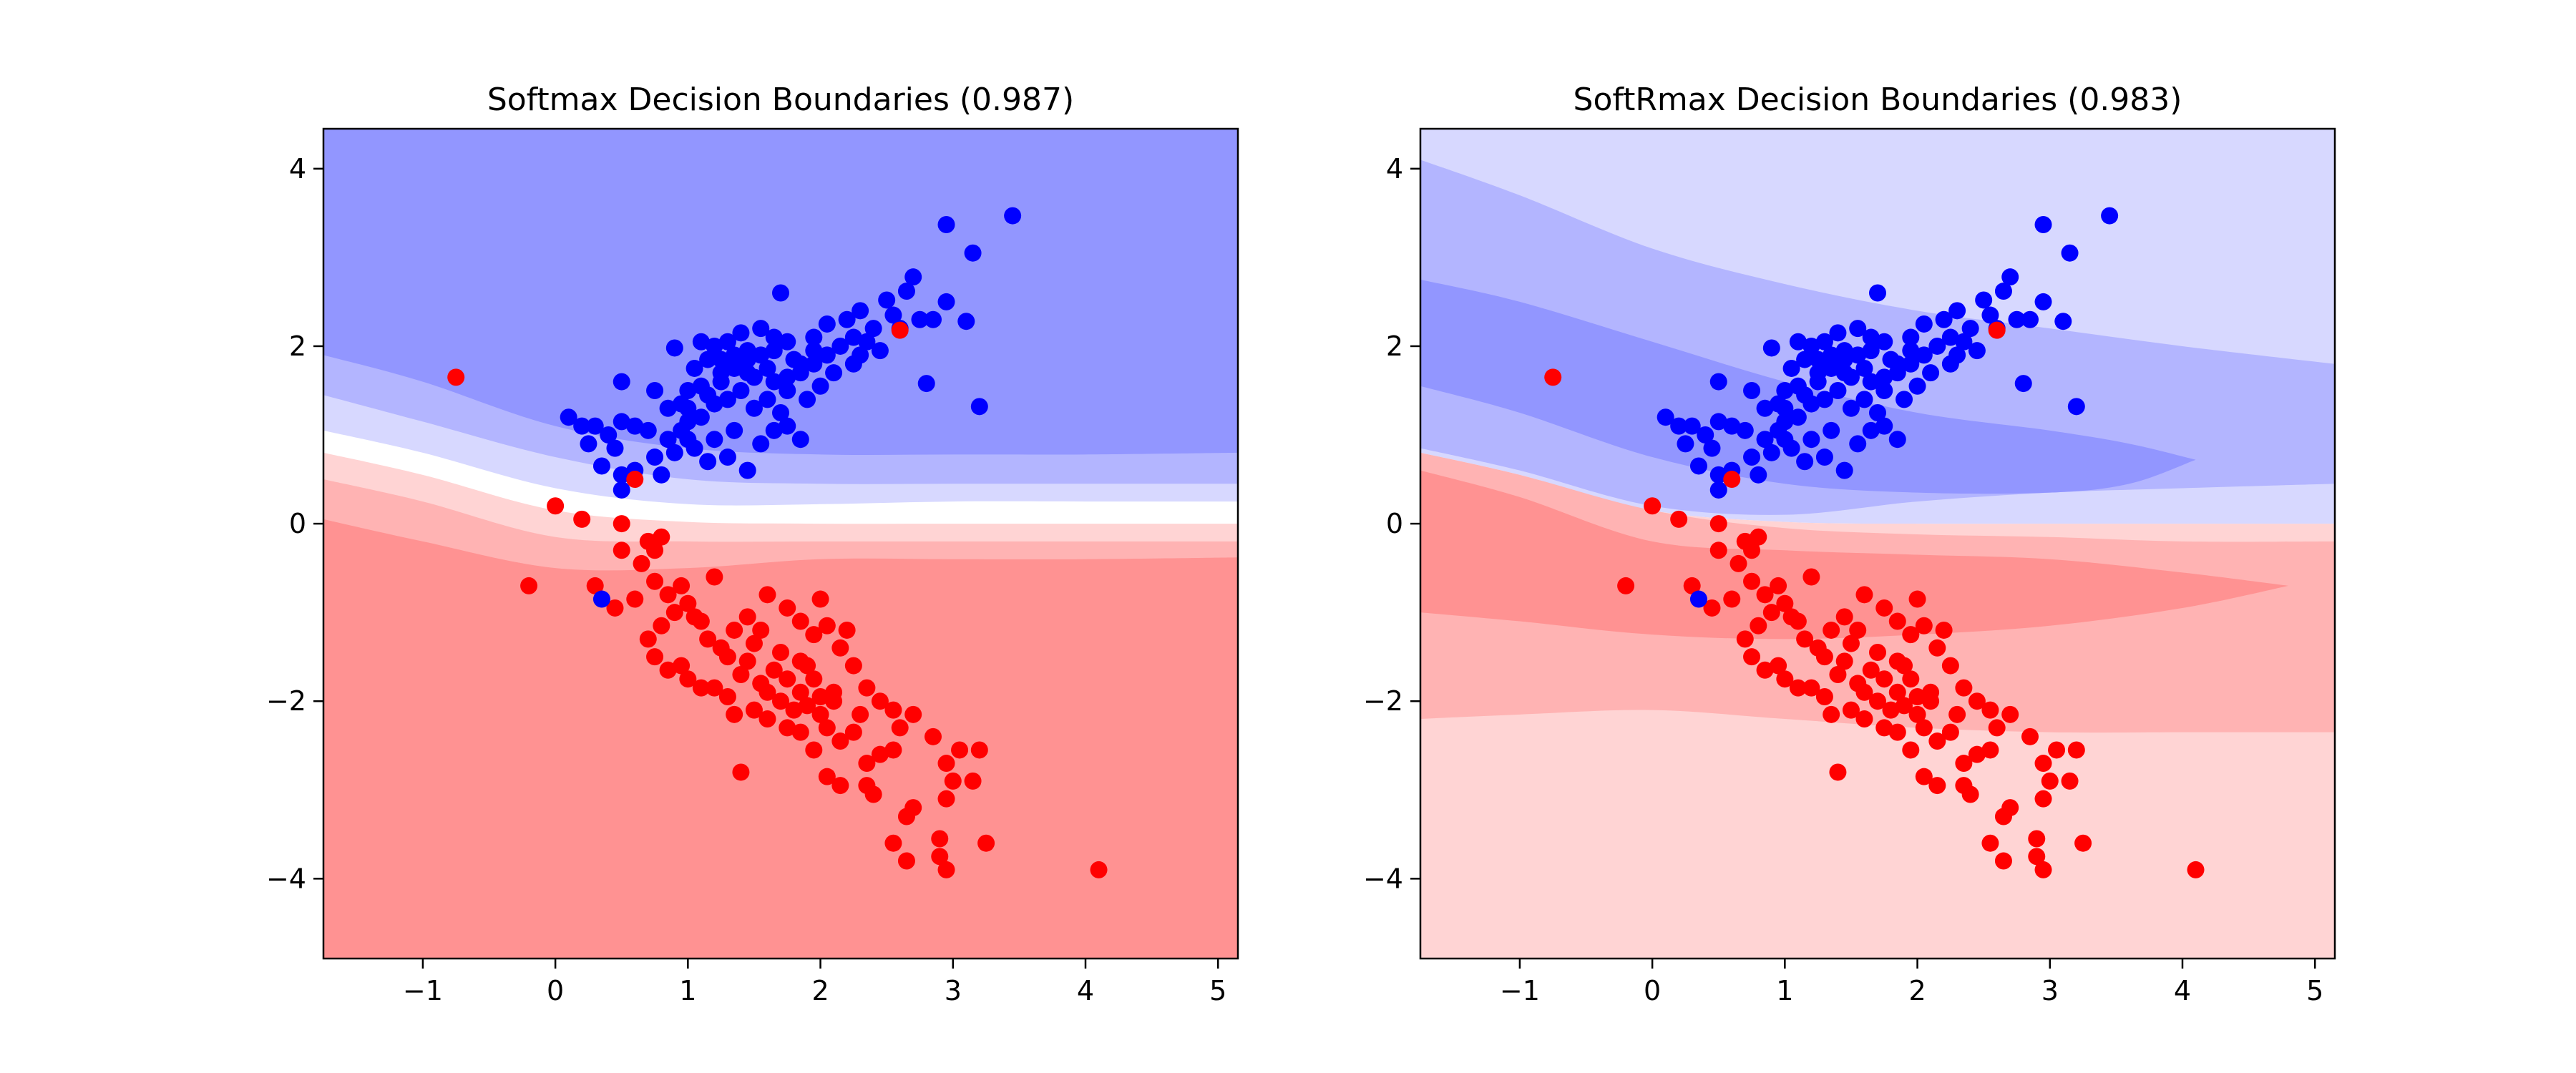 Image resolution: width=2576 pixels, height=1073 pixels. Describe the element at coordinates (1917, 990) in the screenshot. I see `softrmax-x-tick-label: 2` at that location.